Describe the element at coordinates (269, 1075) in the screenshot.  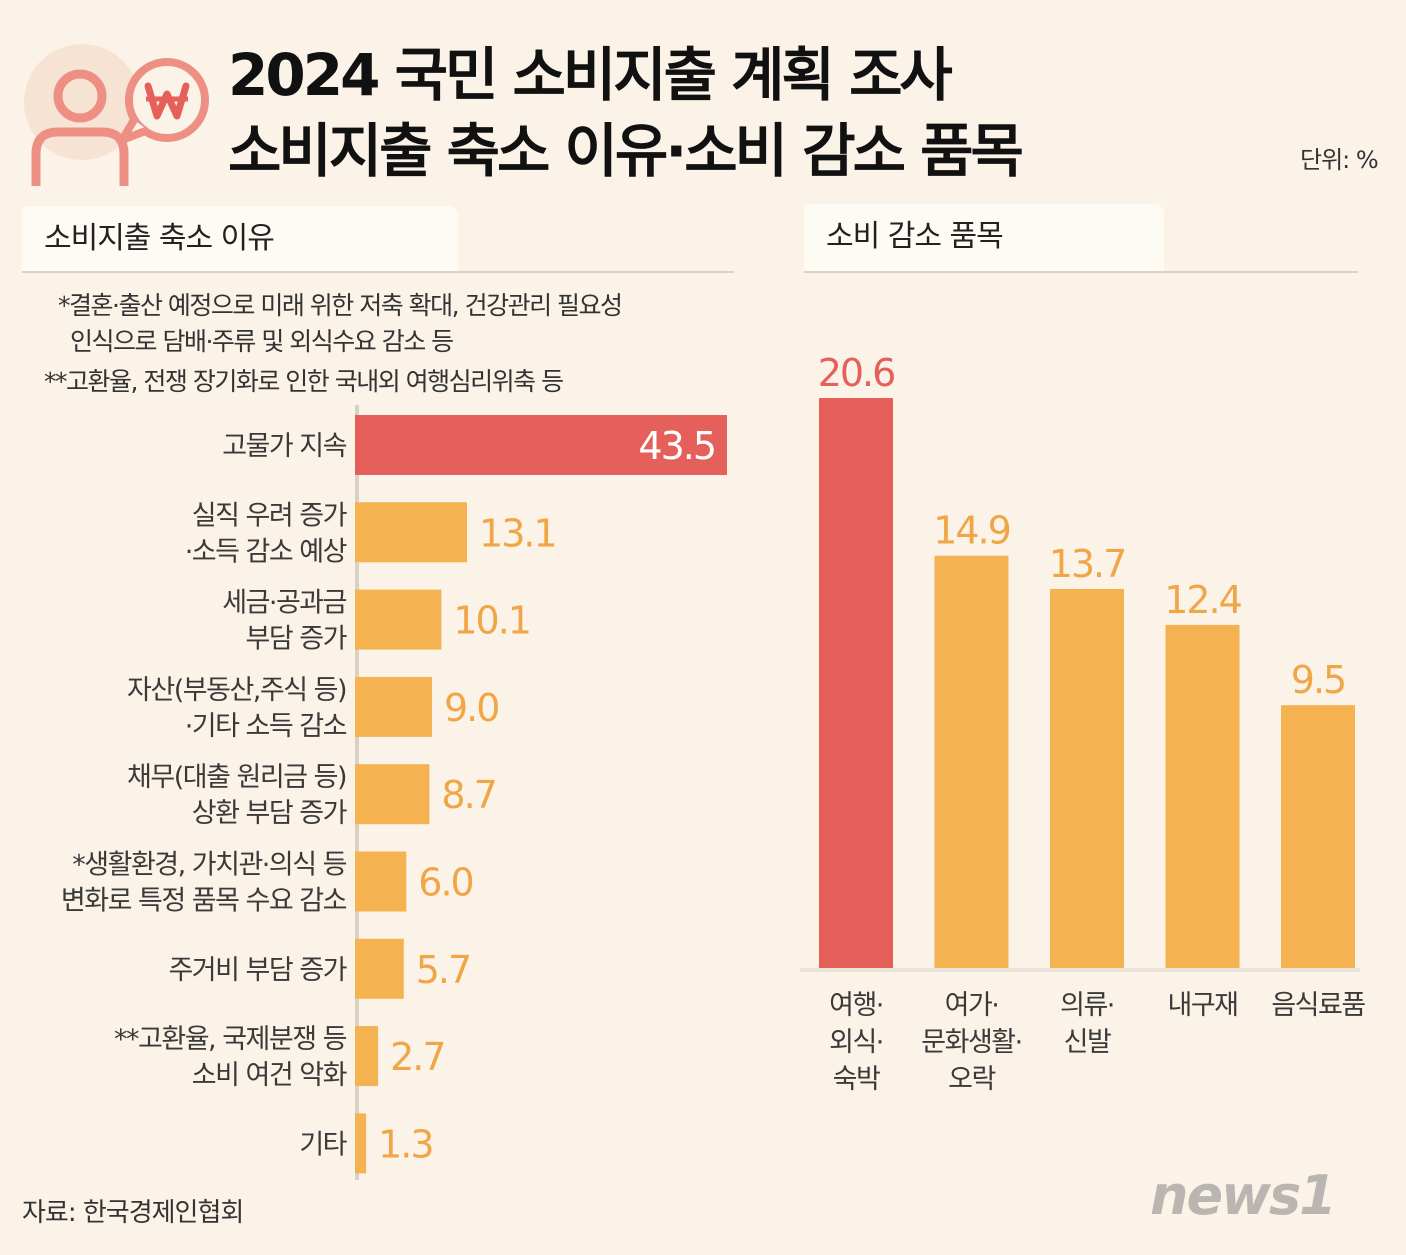
I see `category-label-7-1: 소비 여건 악화` at that location.